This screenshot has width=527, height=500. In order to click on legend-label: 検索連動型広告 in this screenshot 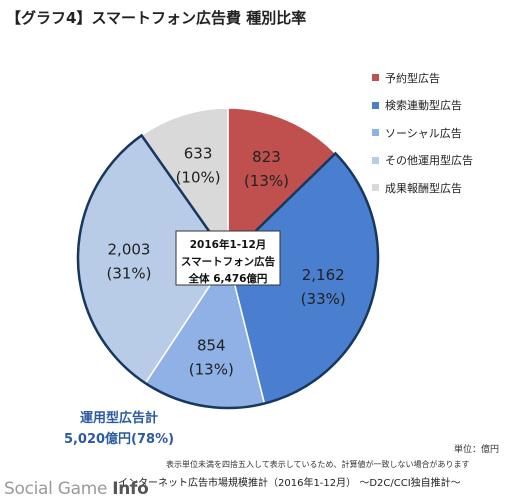, I will do `click(423, 106)`.